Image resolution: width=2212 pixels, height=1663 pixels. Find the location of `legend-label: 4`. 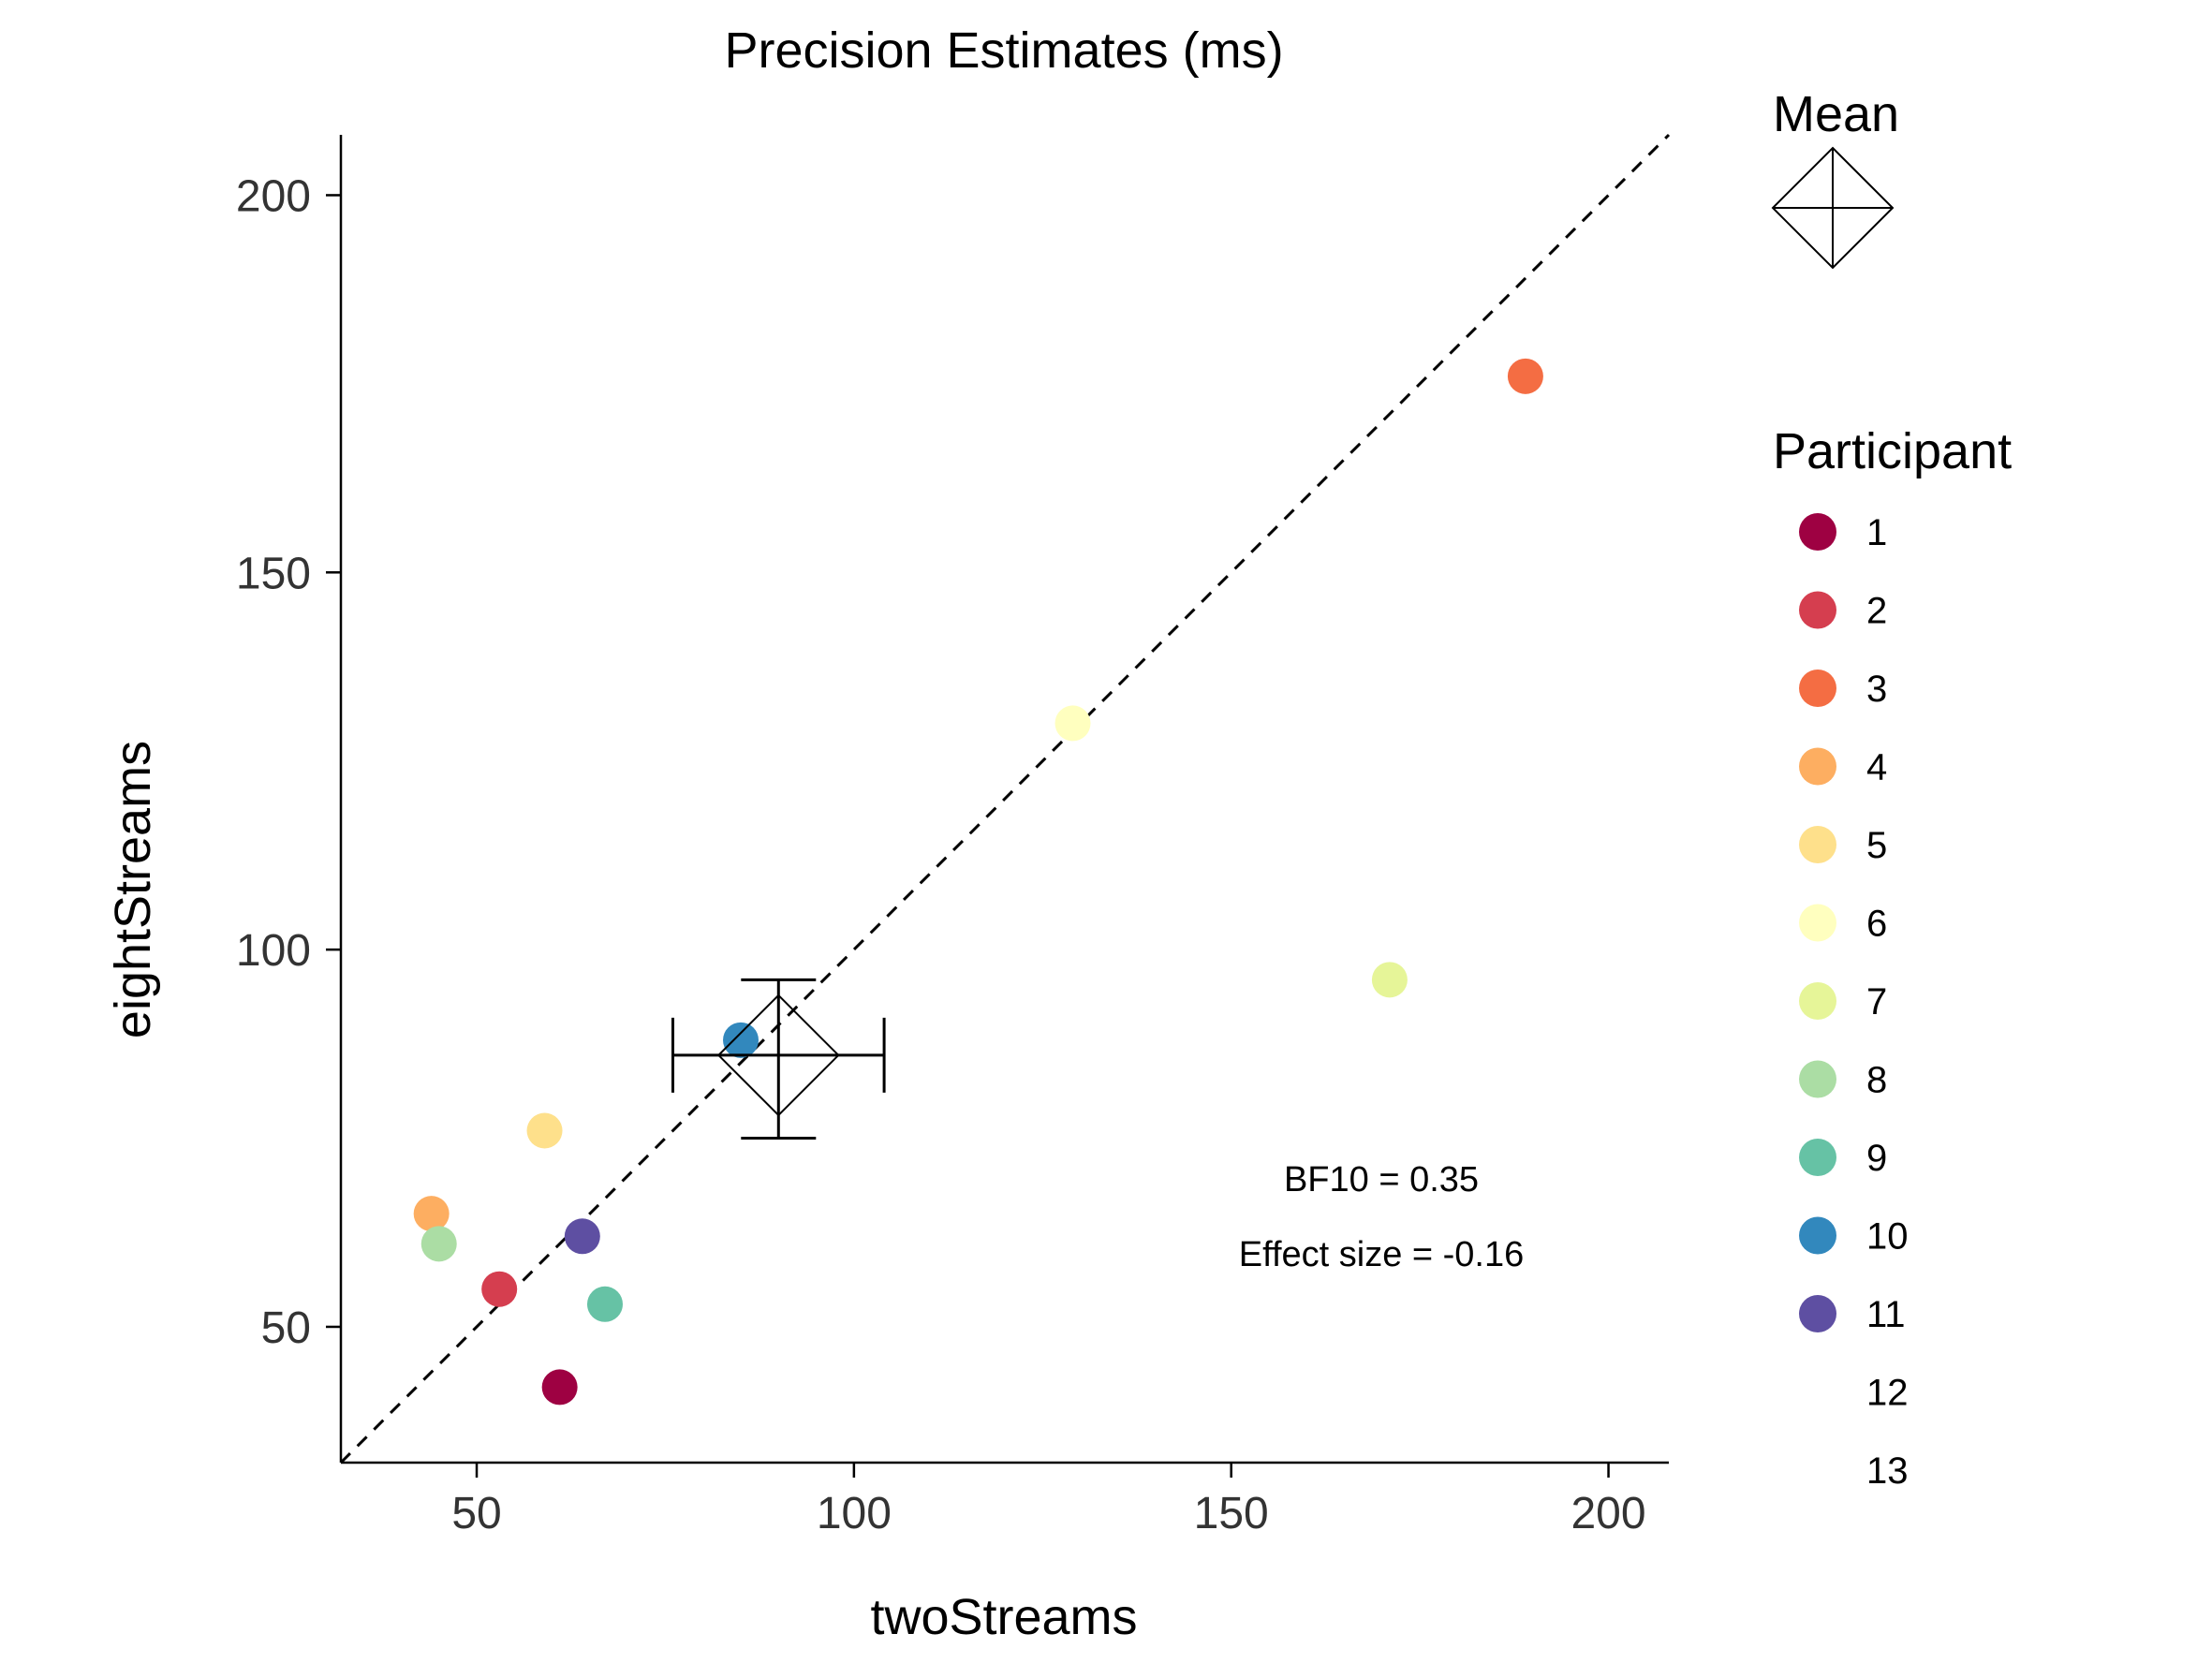

legend-label: 4 is located at coordinates (1877, 767).